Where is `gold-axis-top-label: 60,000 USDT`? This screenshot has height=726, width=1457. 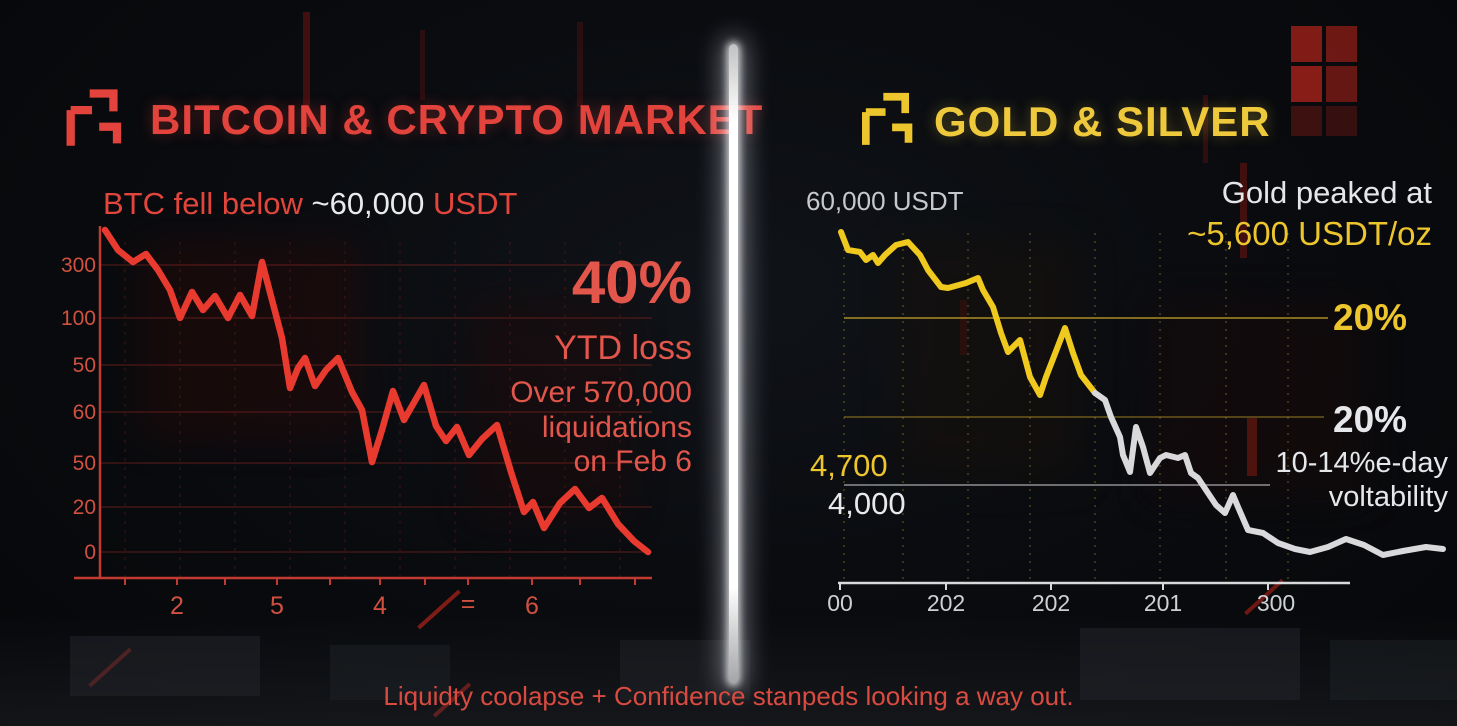
gold-axis-top-label: 60,000 USDT is located at coordinates (885, 201).